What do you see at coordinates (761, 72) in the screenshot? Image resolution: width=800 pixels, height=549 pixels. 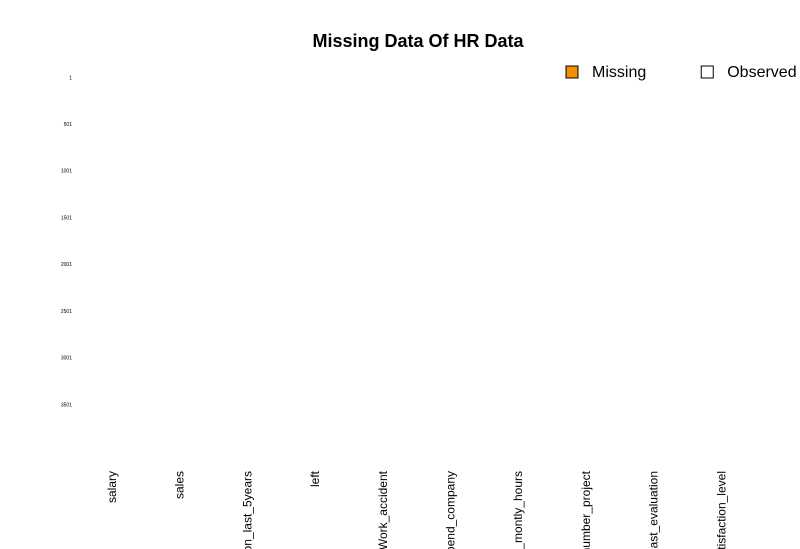 I see `legend-label: Observed` at bounding box center [761, 72].